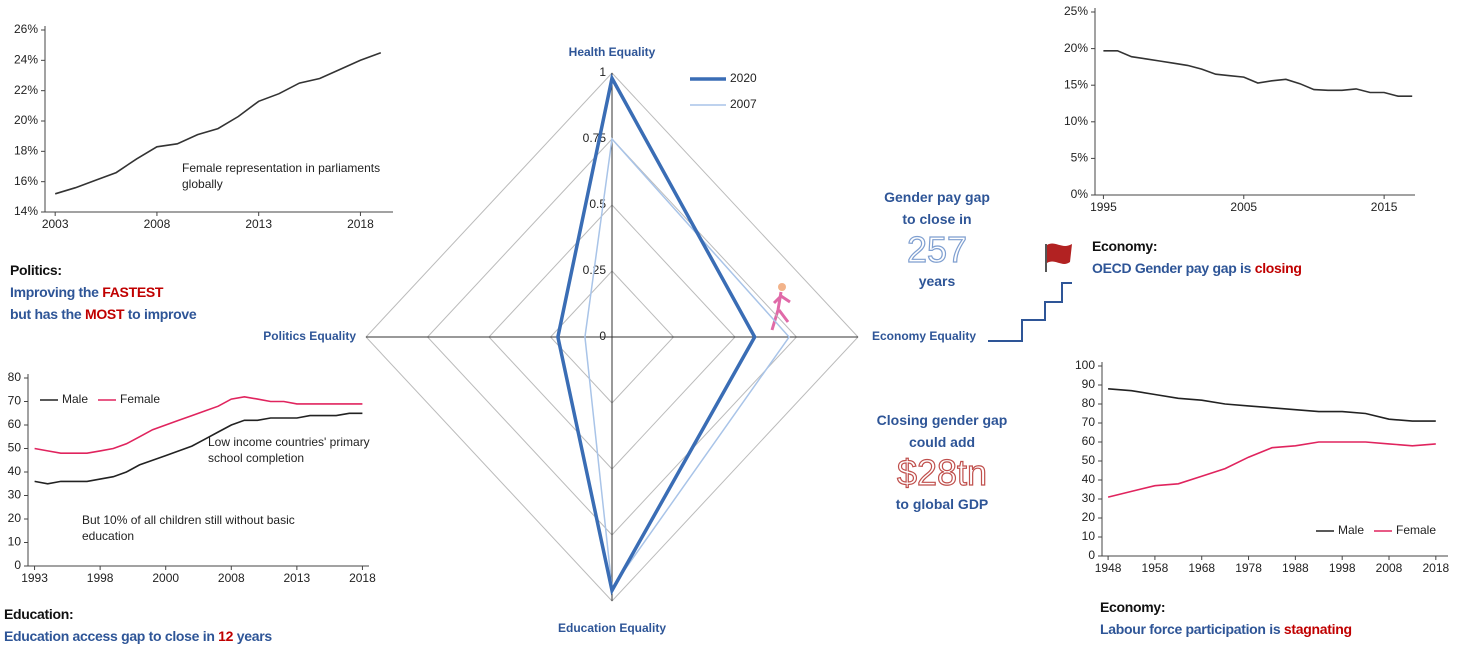 This screenshot has height=649, width=1465. What do you see at coordinates (612, 52) in the screenshot?
I see `axis-label: Health Equality` at bounding box center [612, 52].